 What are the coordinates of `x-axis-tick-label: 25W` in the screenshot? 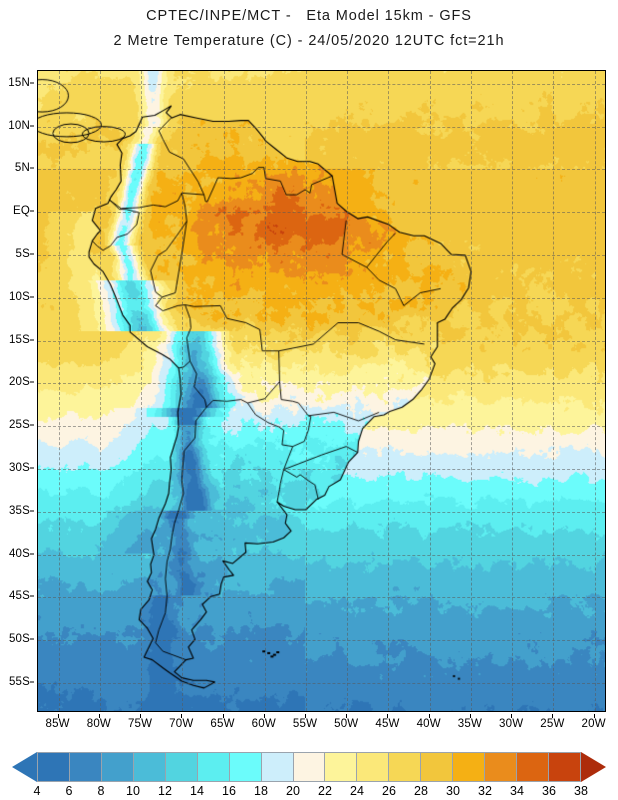 It's located at (552, 724).